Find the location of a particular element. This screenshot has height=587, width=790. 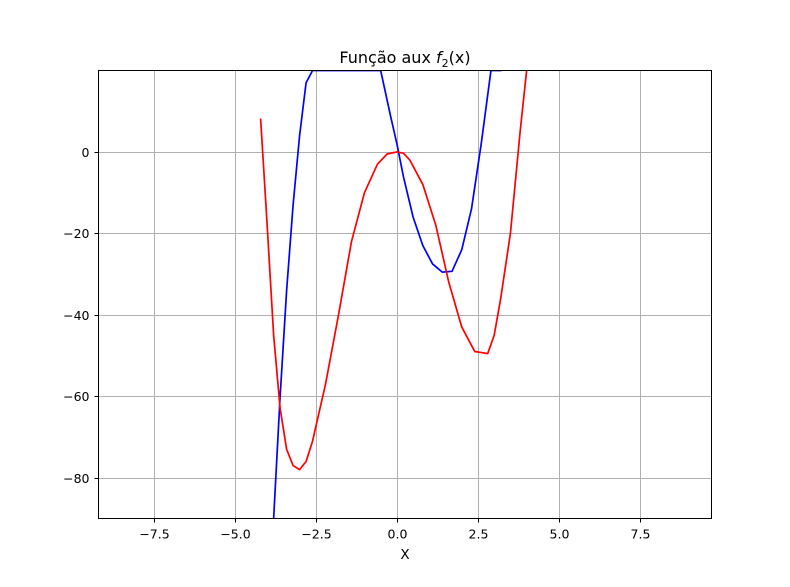

x-tick-label: 2.5 is located at coordinates (479, 534).